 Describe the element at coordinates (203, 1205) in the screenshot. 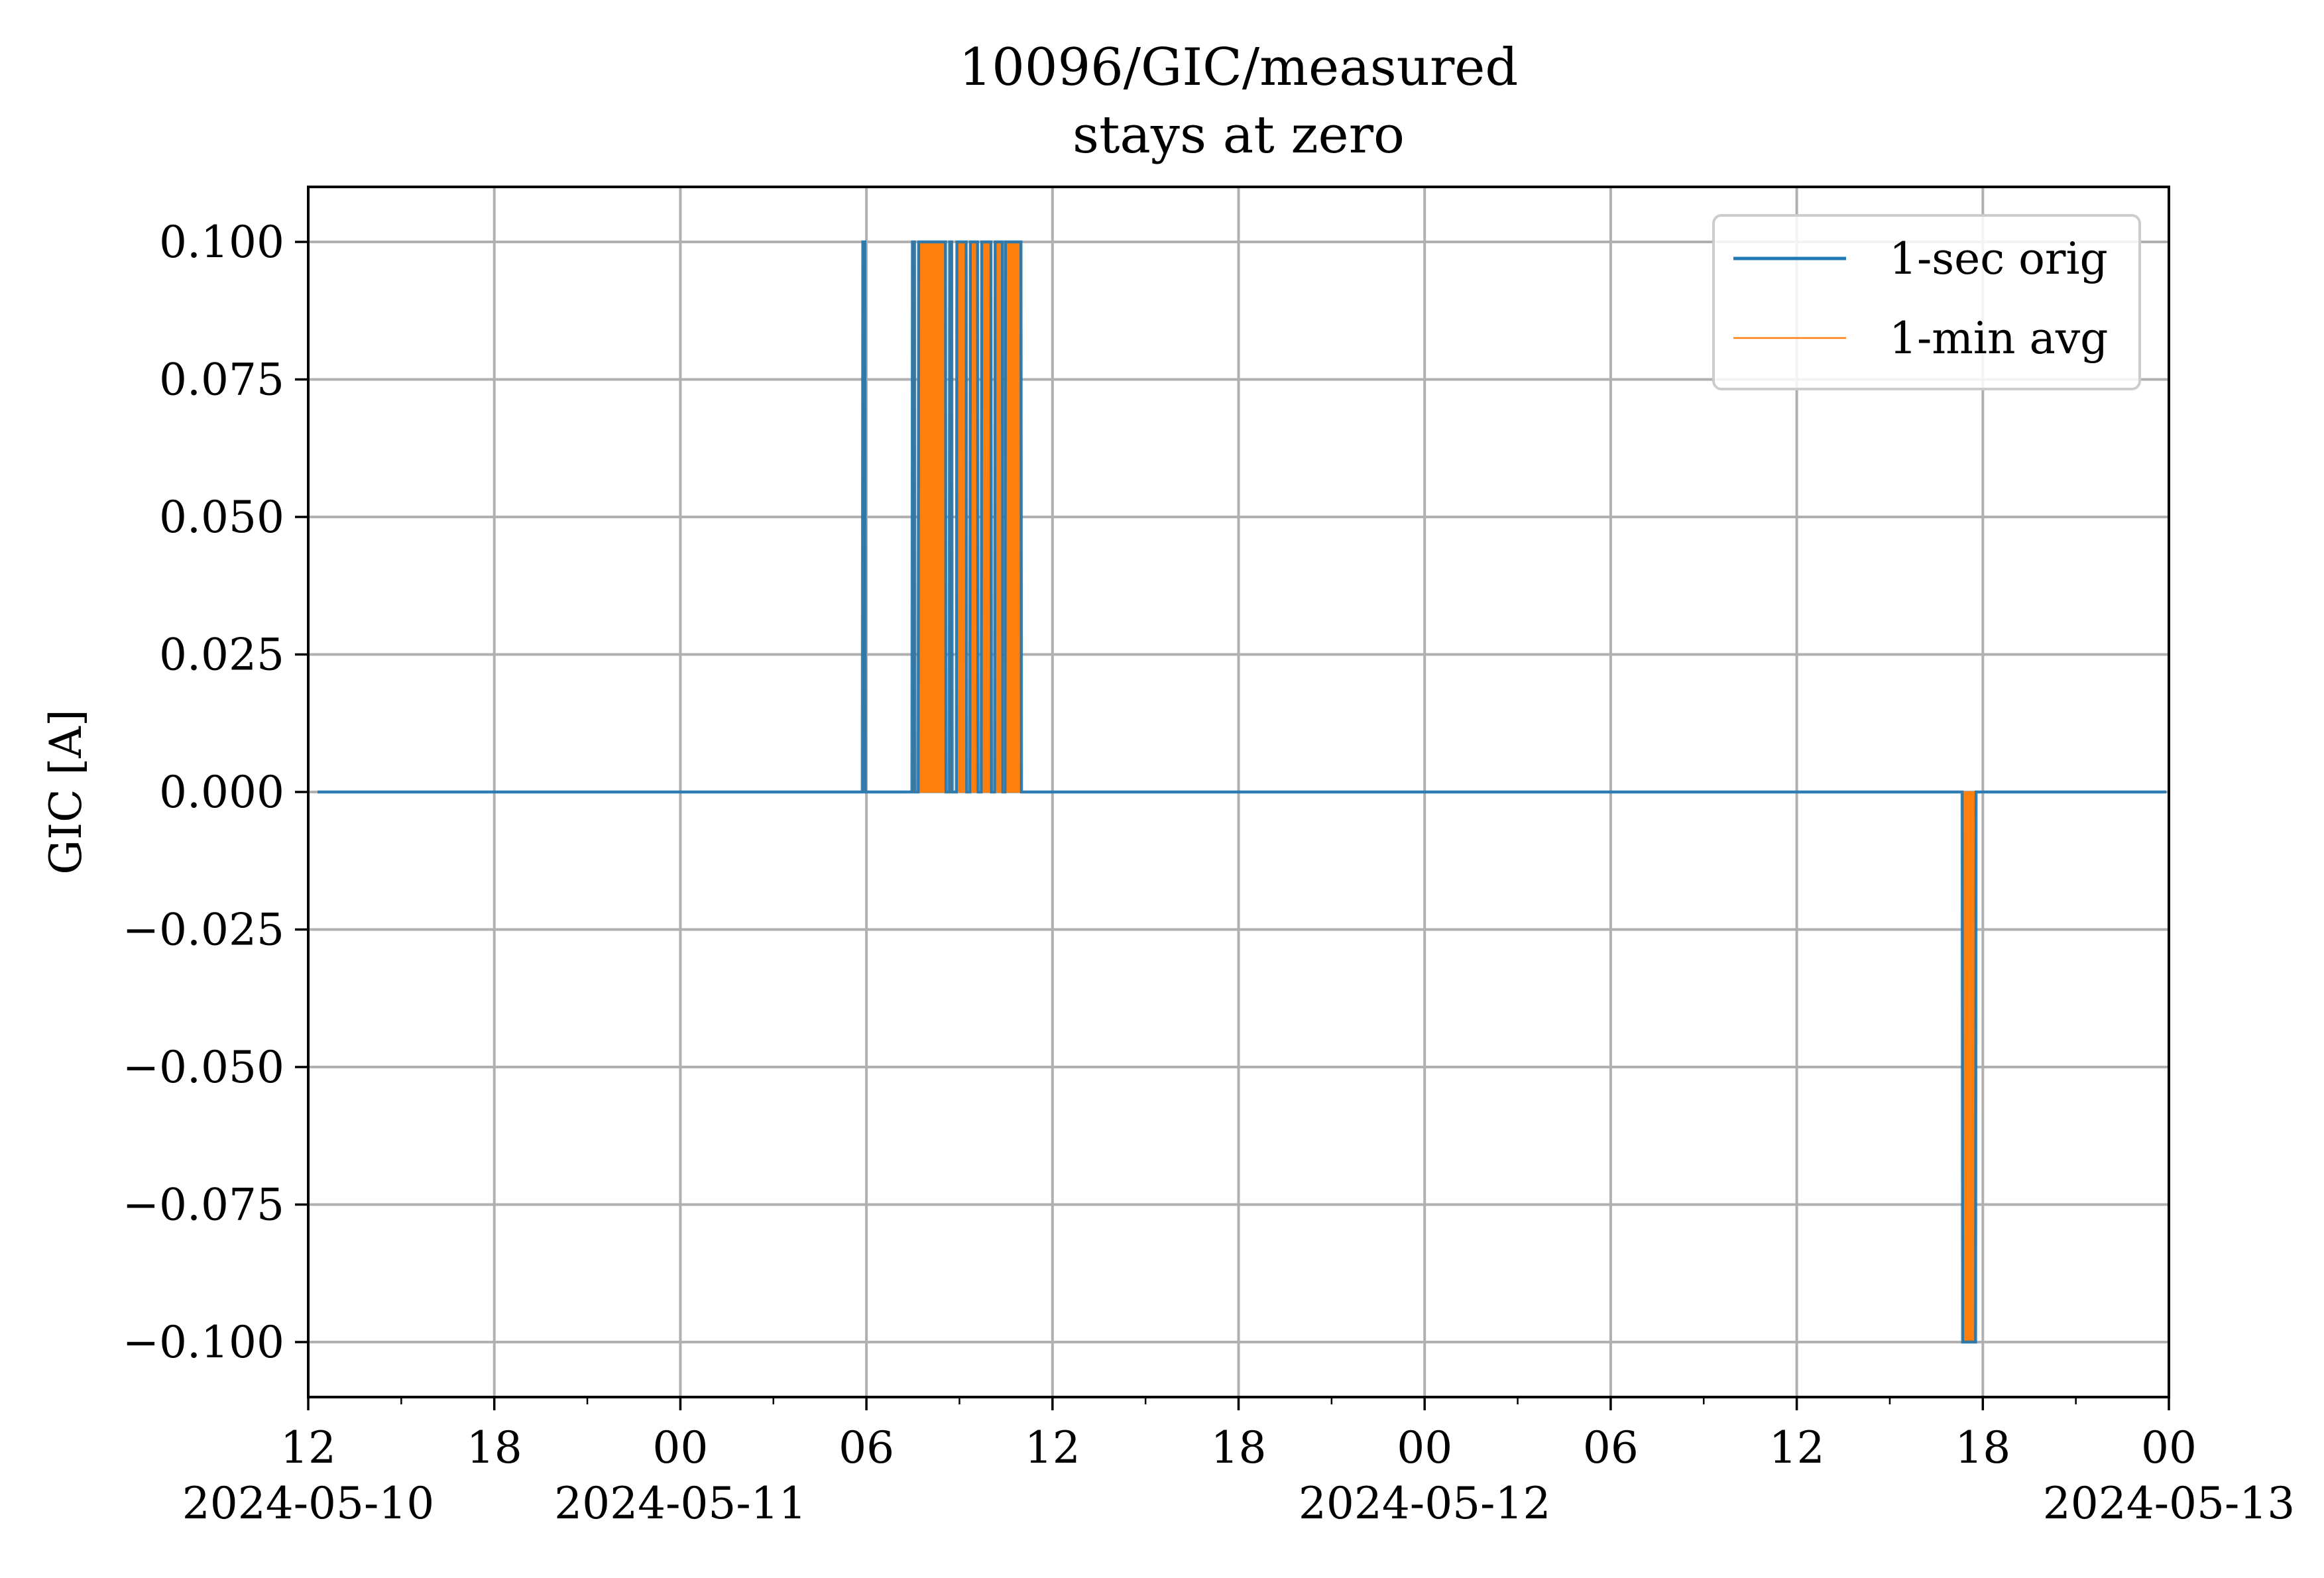

I see `y-tick-label: −0.075` at that location.